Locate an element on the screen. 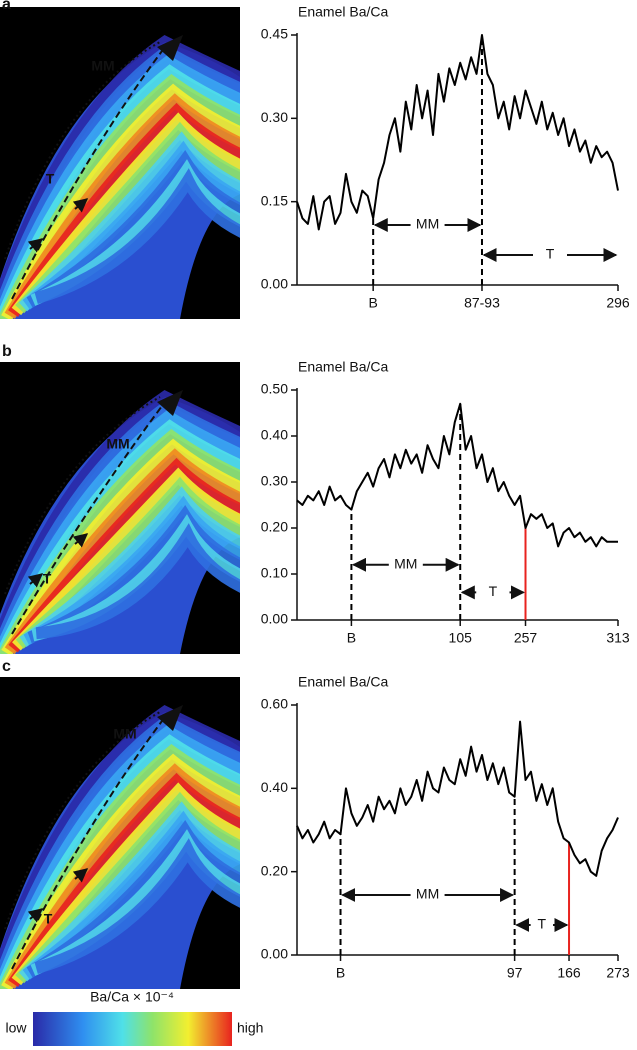 Image resolution: width=637 pixels, height=1050 pixels. x-tick-label: 296 is located at coordinates (618, 303).